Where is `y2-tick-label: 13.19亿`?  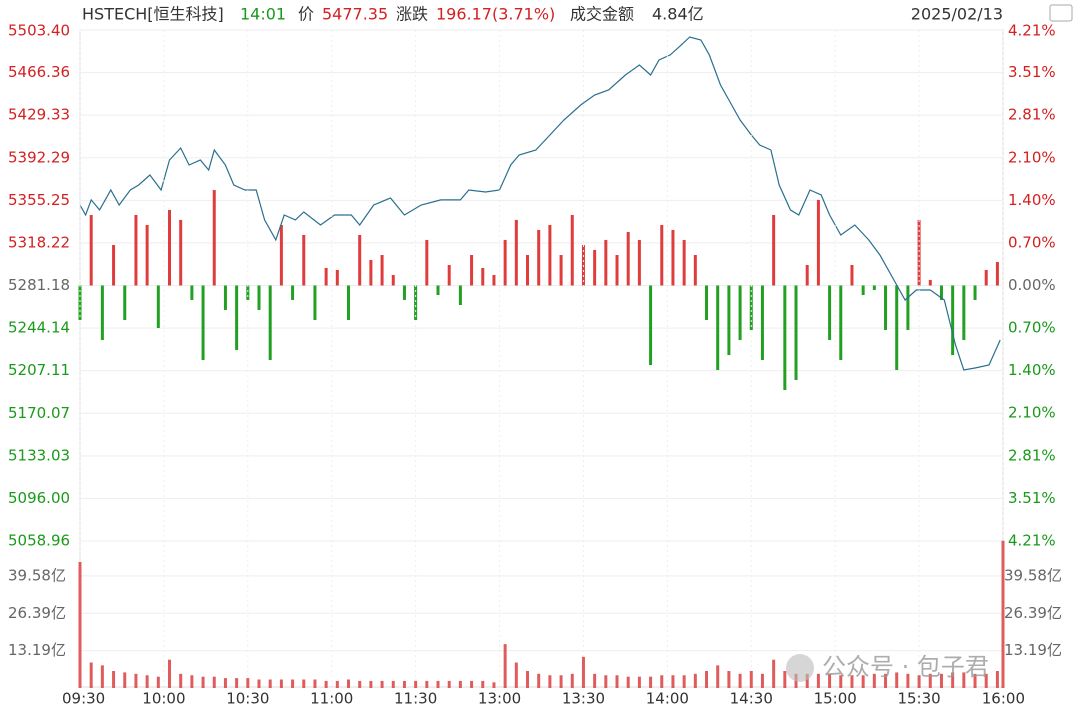 y2-tick-label: 13.19亿 is located at coordinates (1033, 650).